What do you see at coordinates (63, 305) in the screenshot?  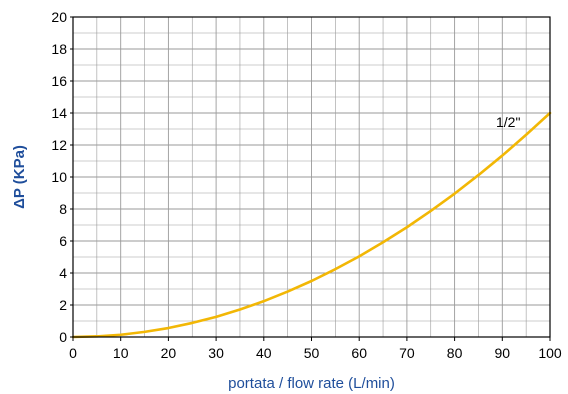 I see `y-tick-label: 2` at bounding box center [63, 305].